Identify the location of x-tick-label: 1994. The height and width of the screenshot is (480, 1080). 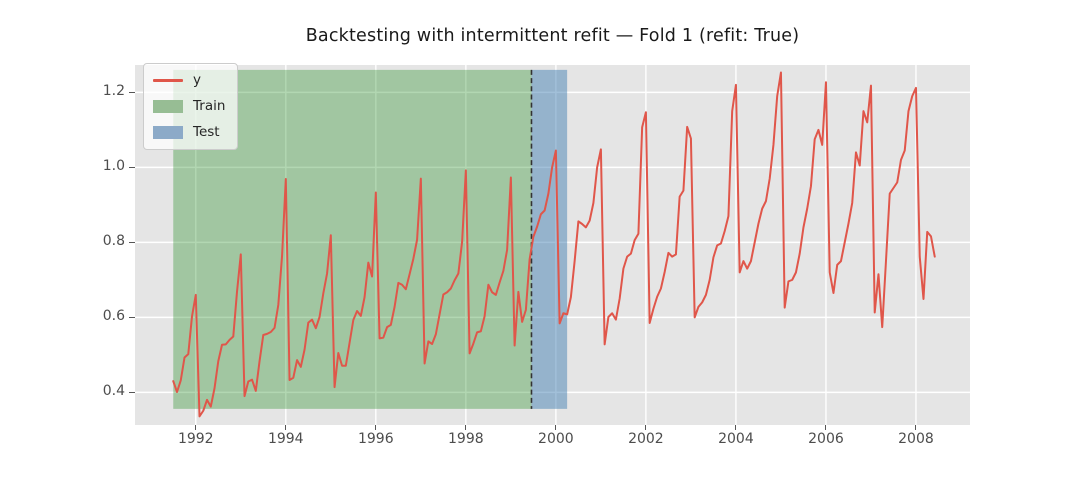
(285, 439).